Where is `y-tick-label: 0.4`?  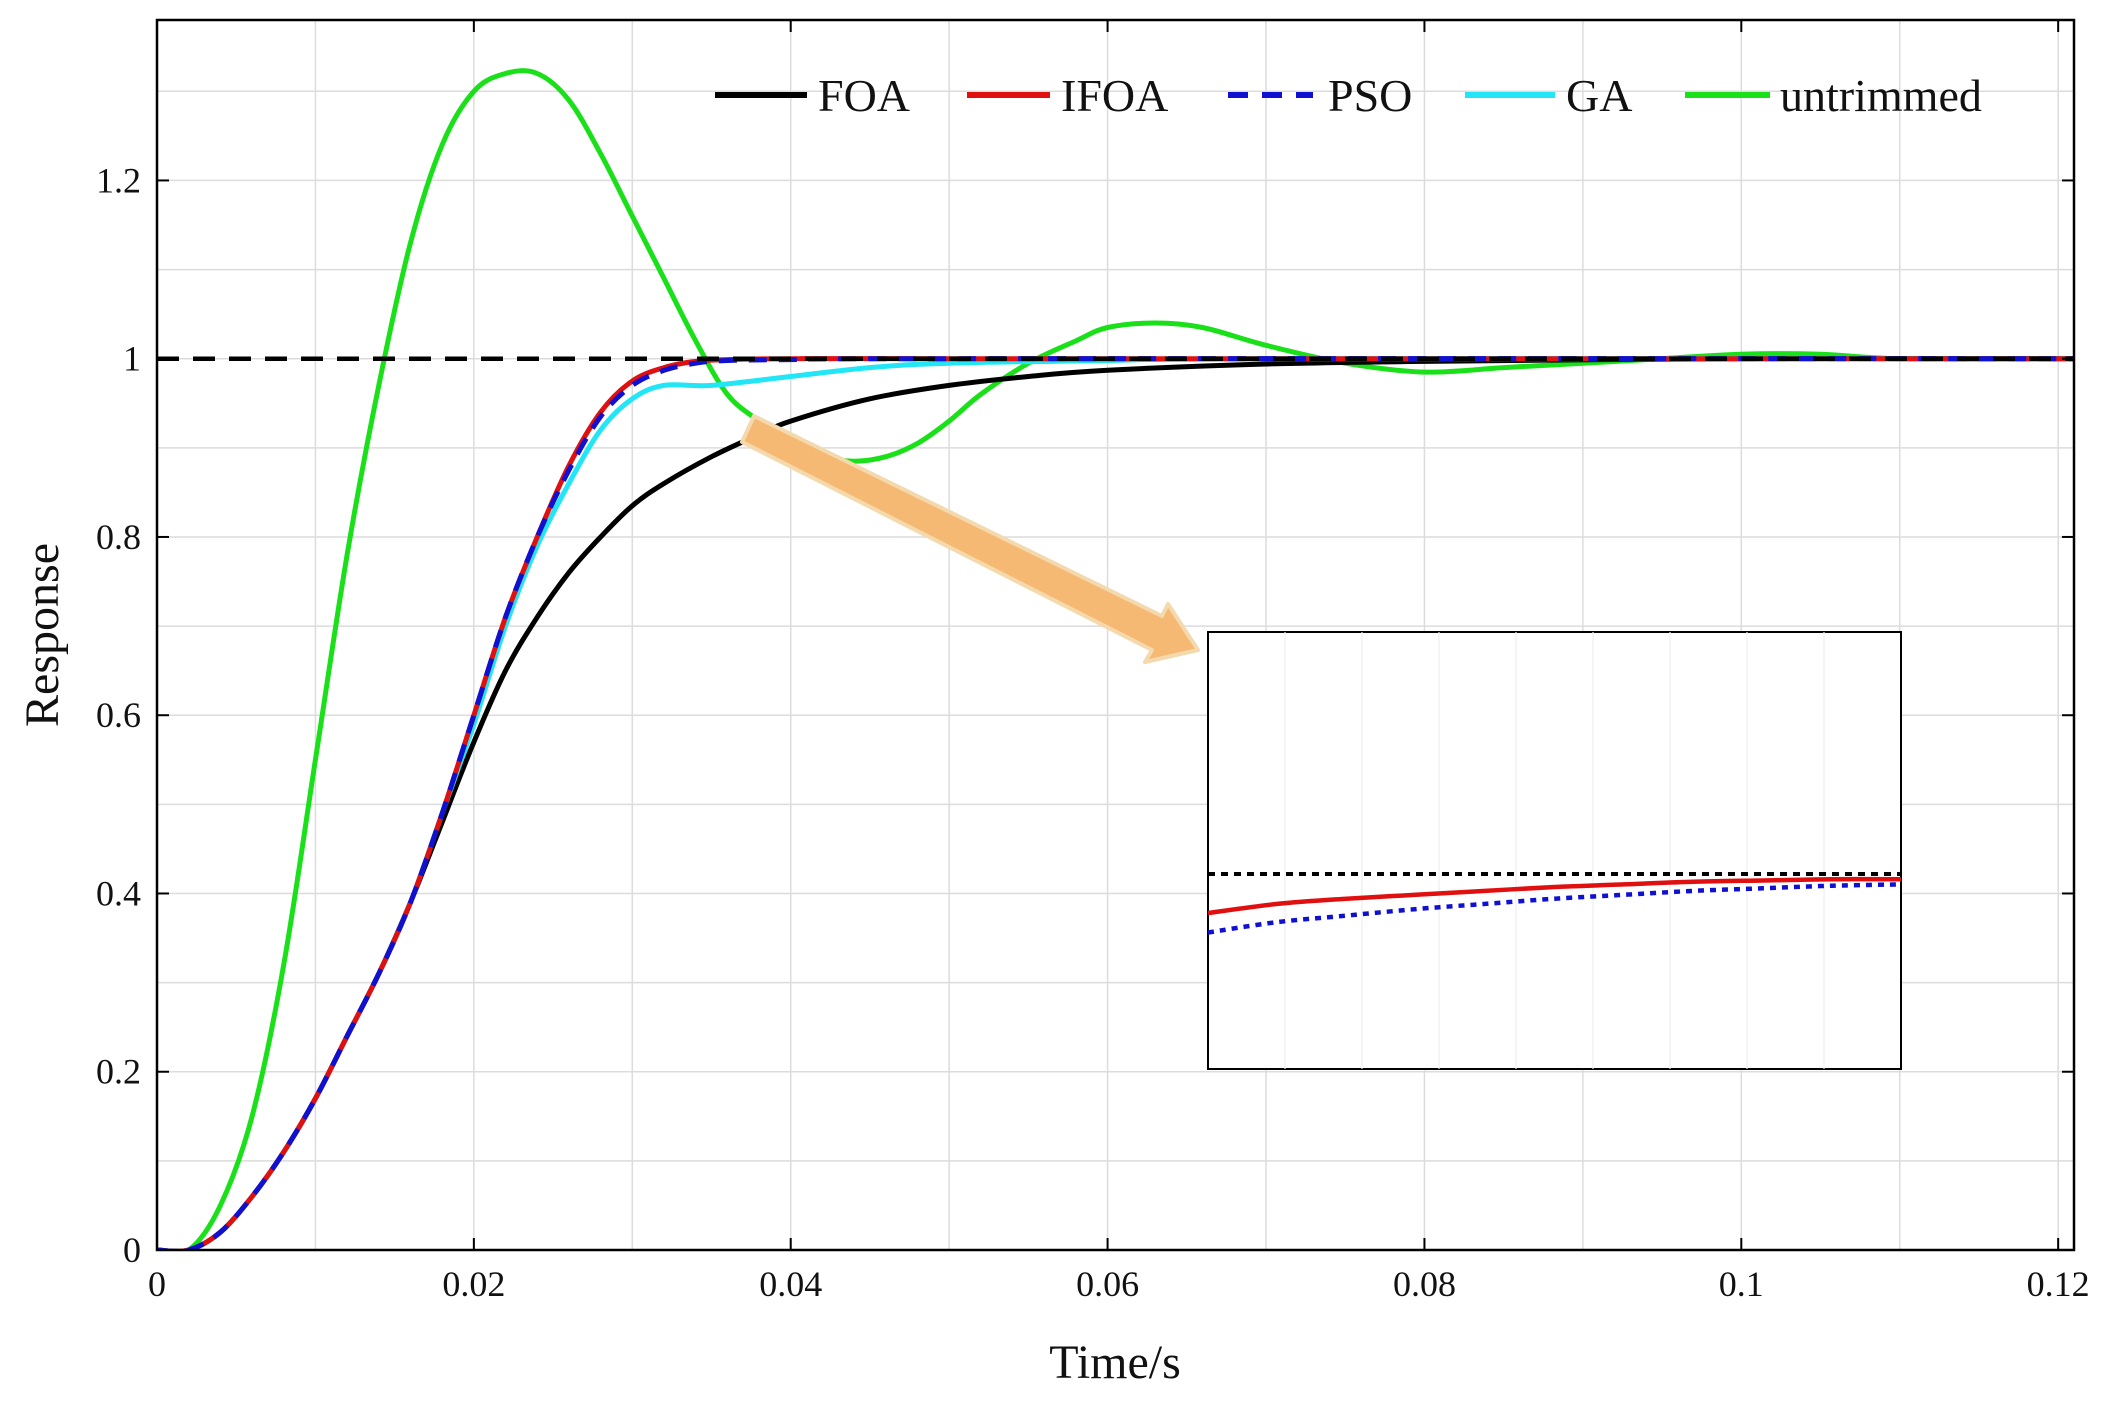 y-tick-label: 0.4 is located at coordinates (118, 893).